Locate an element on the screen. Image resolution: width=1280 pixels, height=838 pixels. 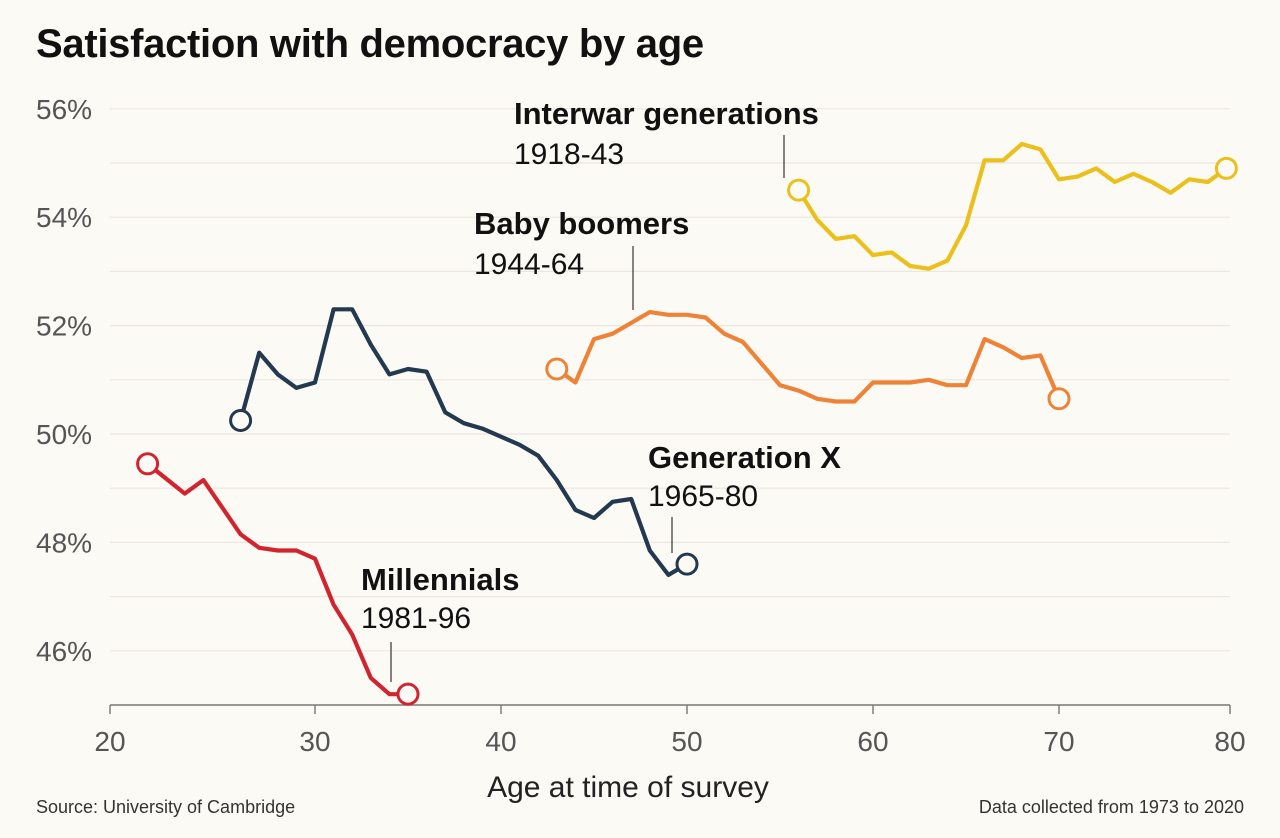
y-tick-label: 46% is located at coordinates (64, 651).